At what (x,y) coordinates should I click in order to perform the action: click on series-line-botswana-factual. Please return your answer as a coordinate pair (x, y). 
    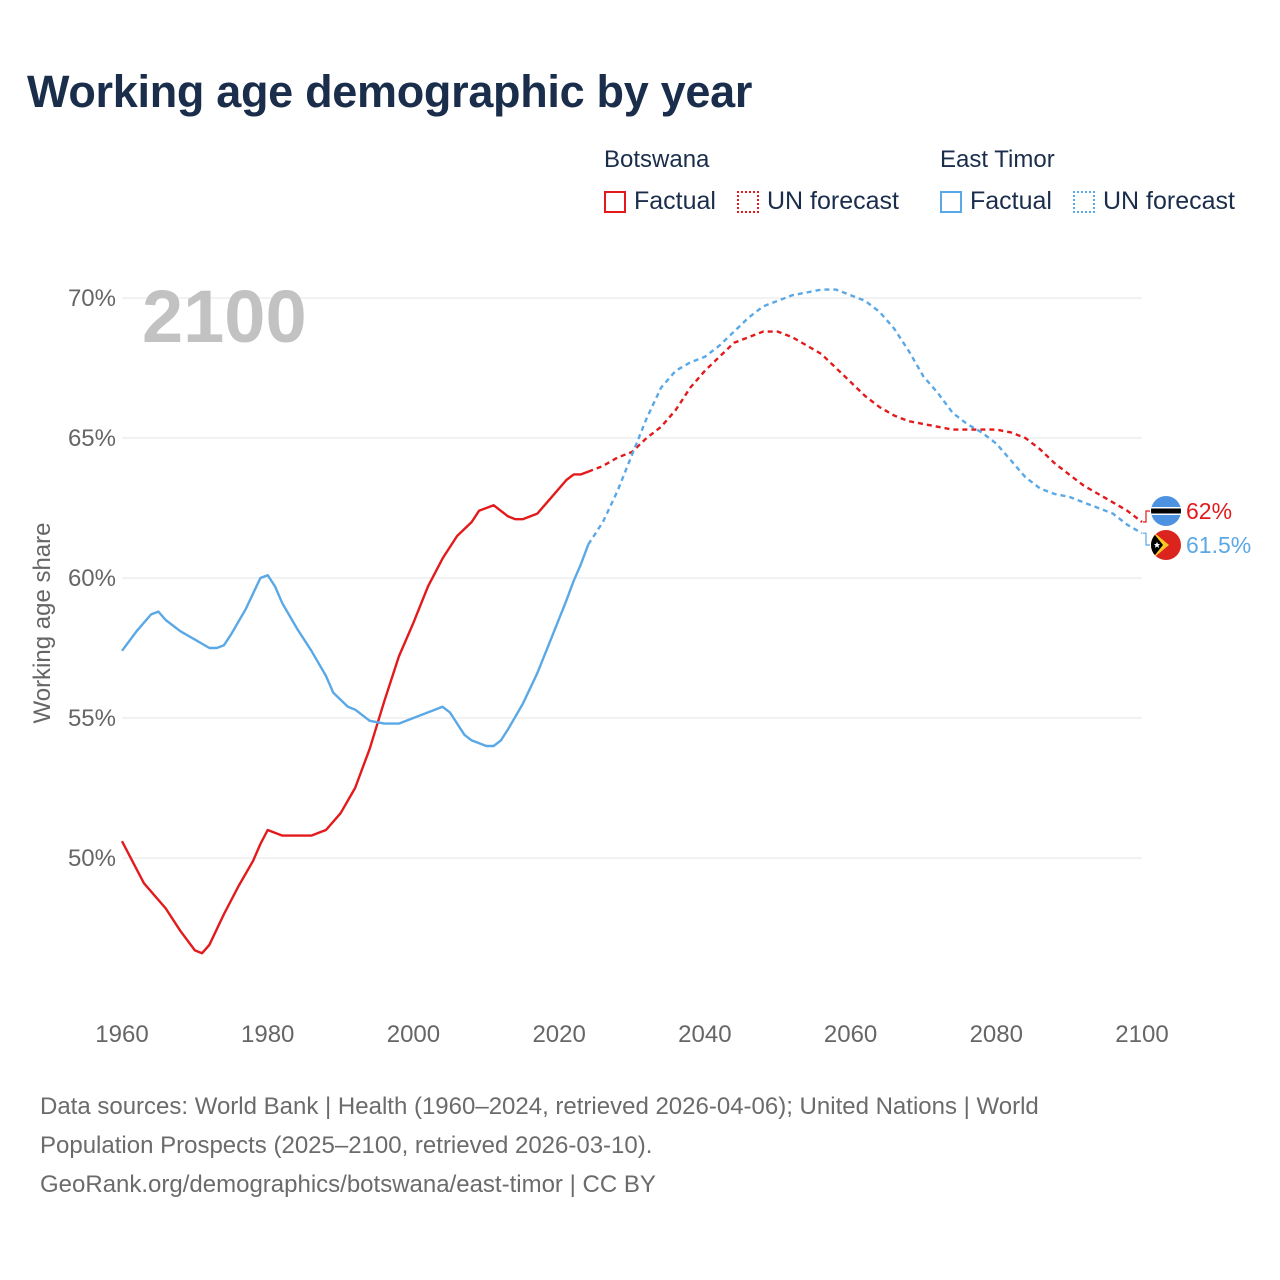
    Looking at the image, I should click on (354, 712).